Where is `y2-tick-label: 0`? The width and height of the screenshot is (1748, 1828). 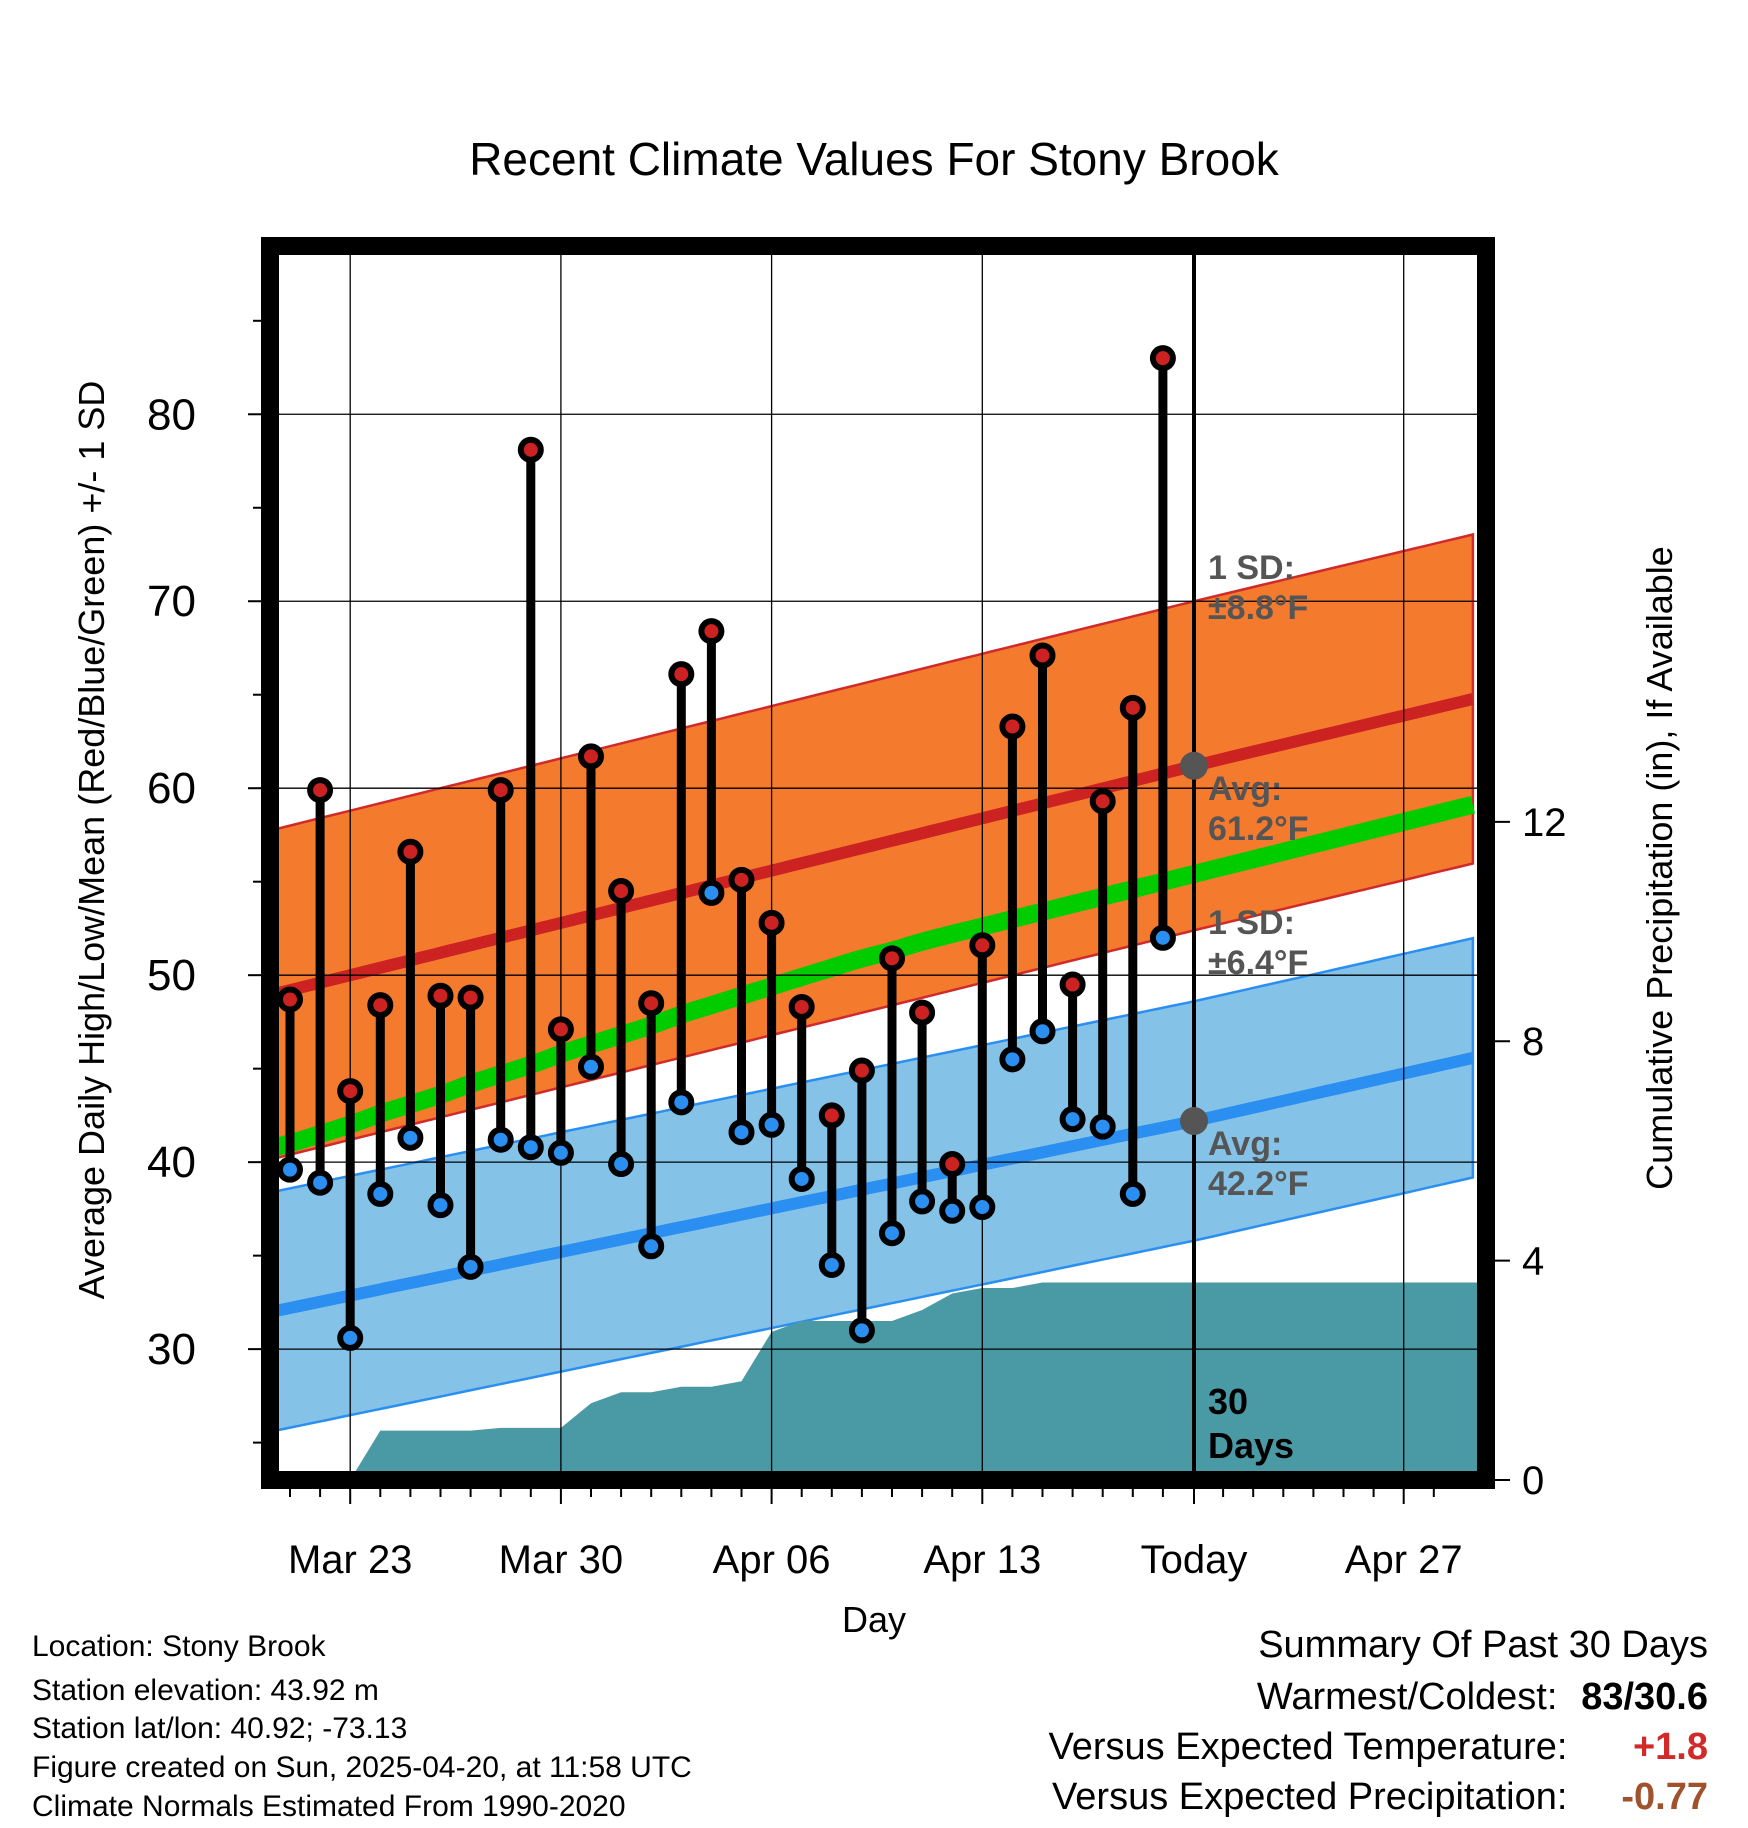
y2-tick-label: 0 is located at coordinates (1533, 1481).